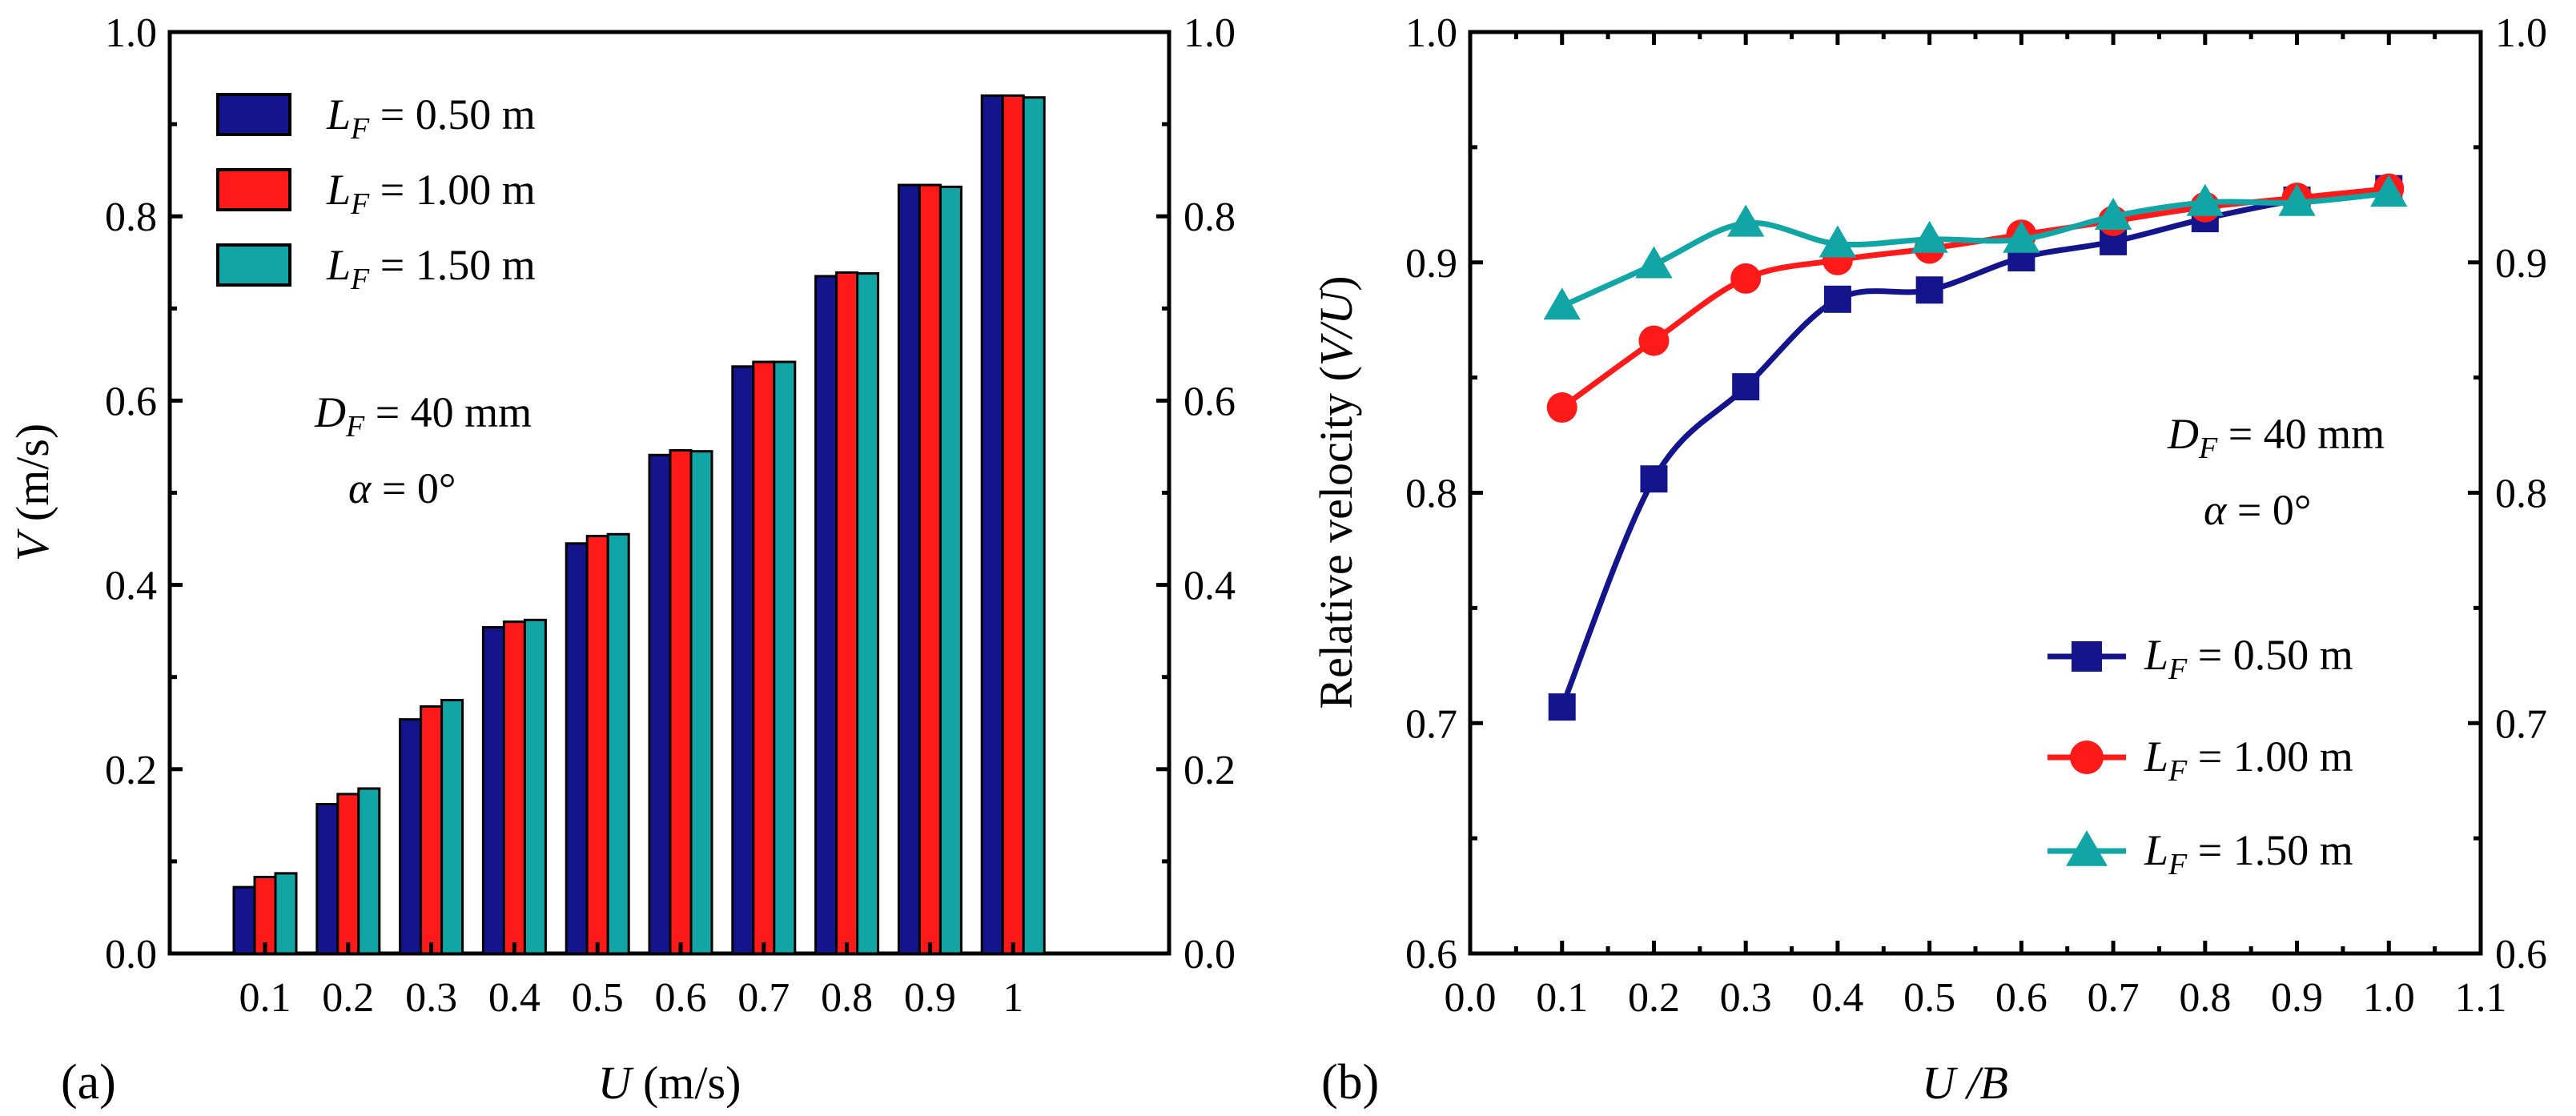 The image size is (2576, 1116). Describe the element at coordinates (1654, 998) in the screenshot. I see `x-tick-label-b-2: 0.2` at that location.